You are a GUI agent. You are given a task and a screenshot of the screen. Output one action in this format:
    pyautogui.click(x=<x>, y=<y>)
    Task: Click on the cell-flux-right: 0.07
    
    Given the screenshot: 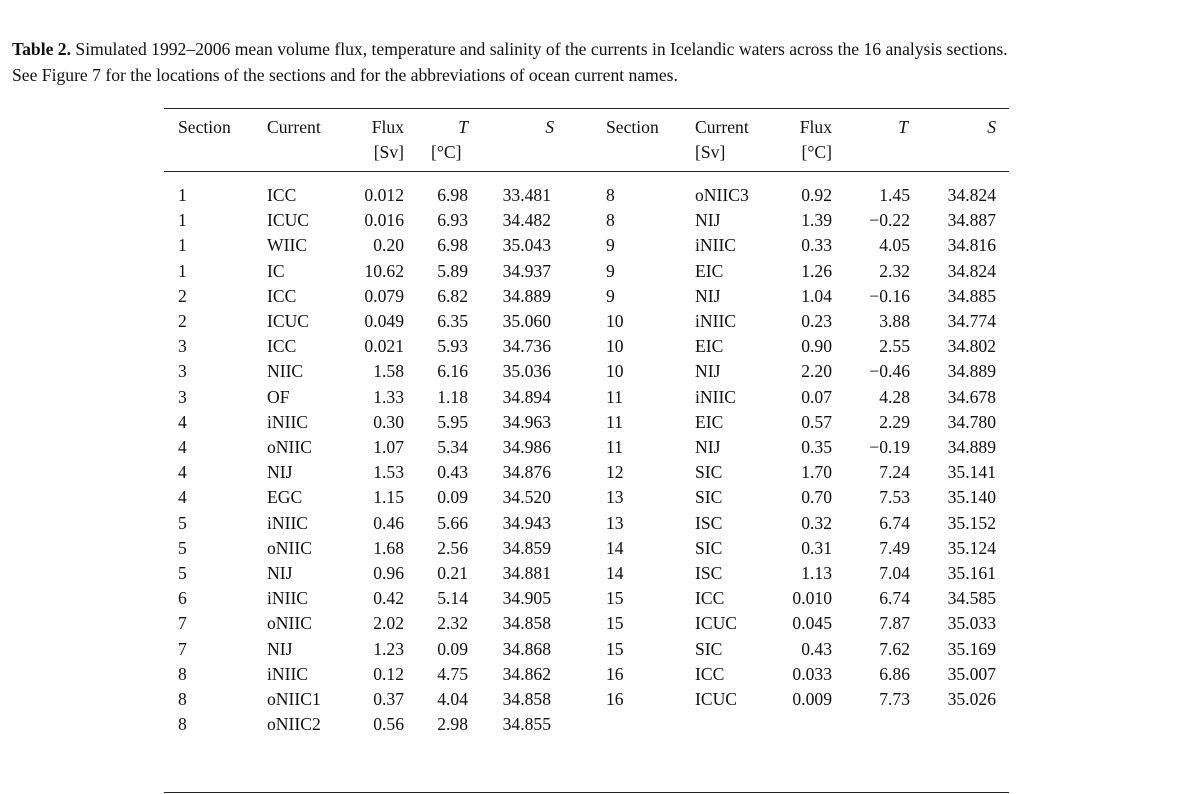 What is the action you would take?
    pyautogui.click(x=816, y=396)
    